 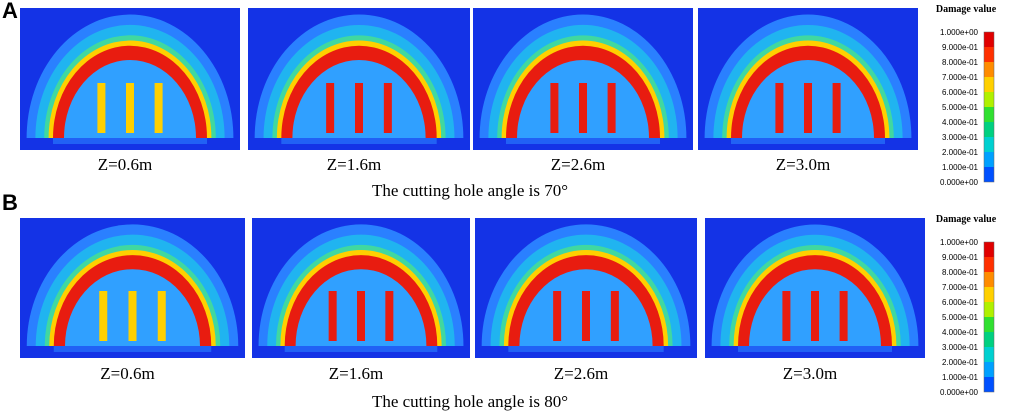 I want to click on figure-caption: The cutting hole angle is 80°, so click(x=470, y=401).